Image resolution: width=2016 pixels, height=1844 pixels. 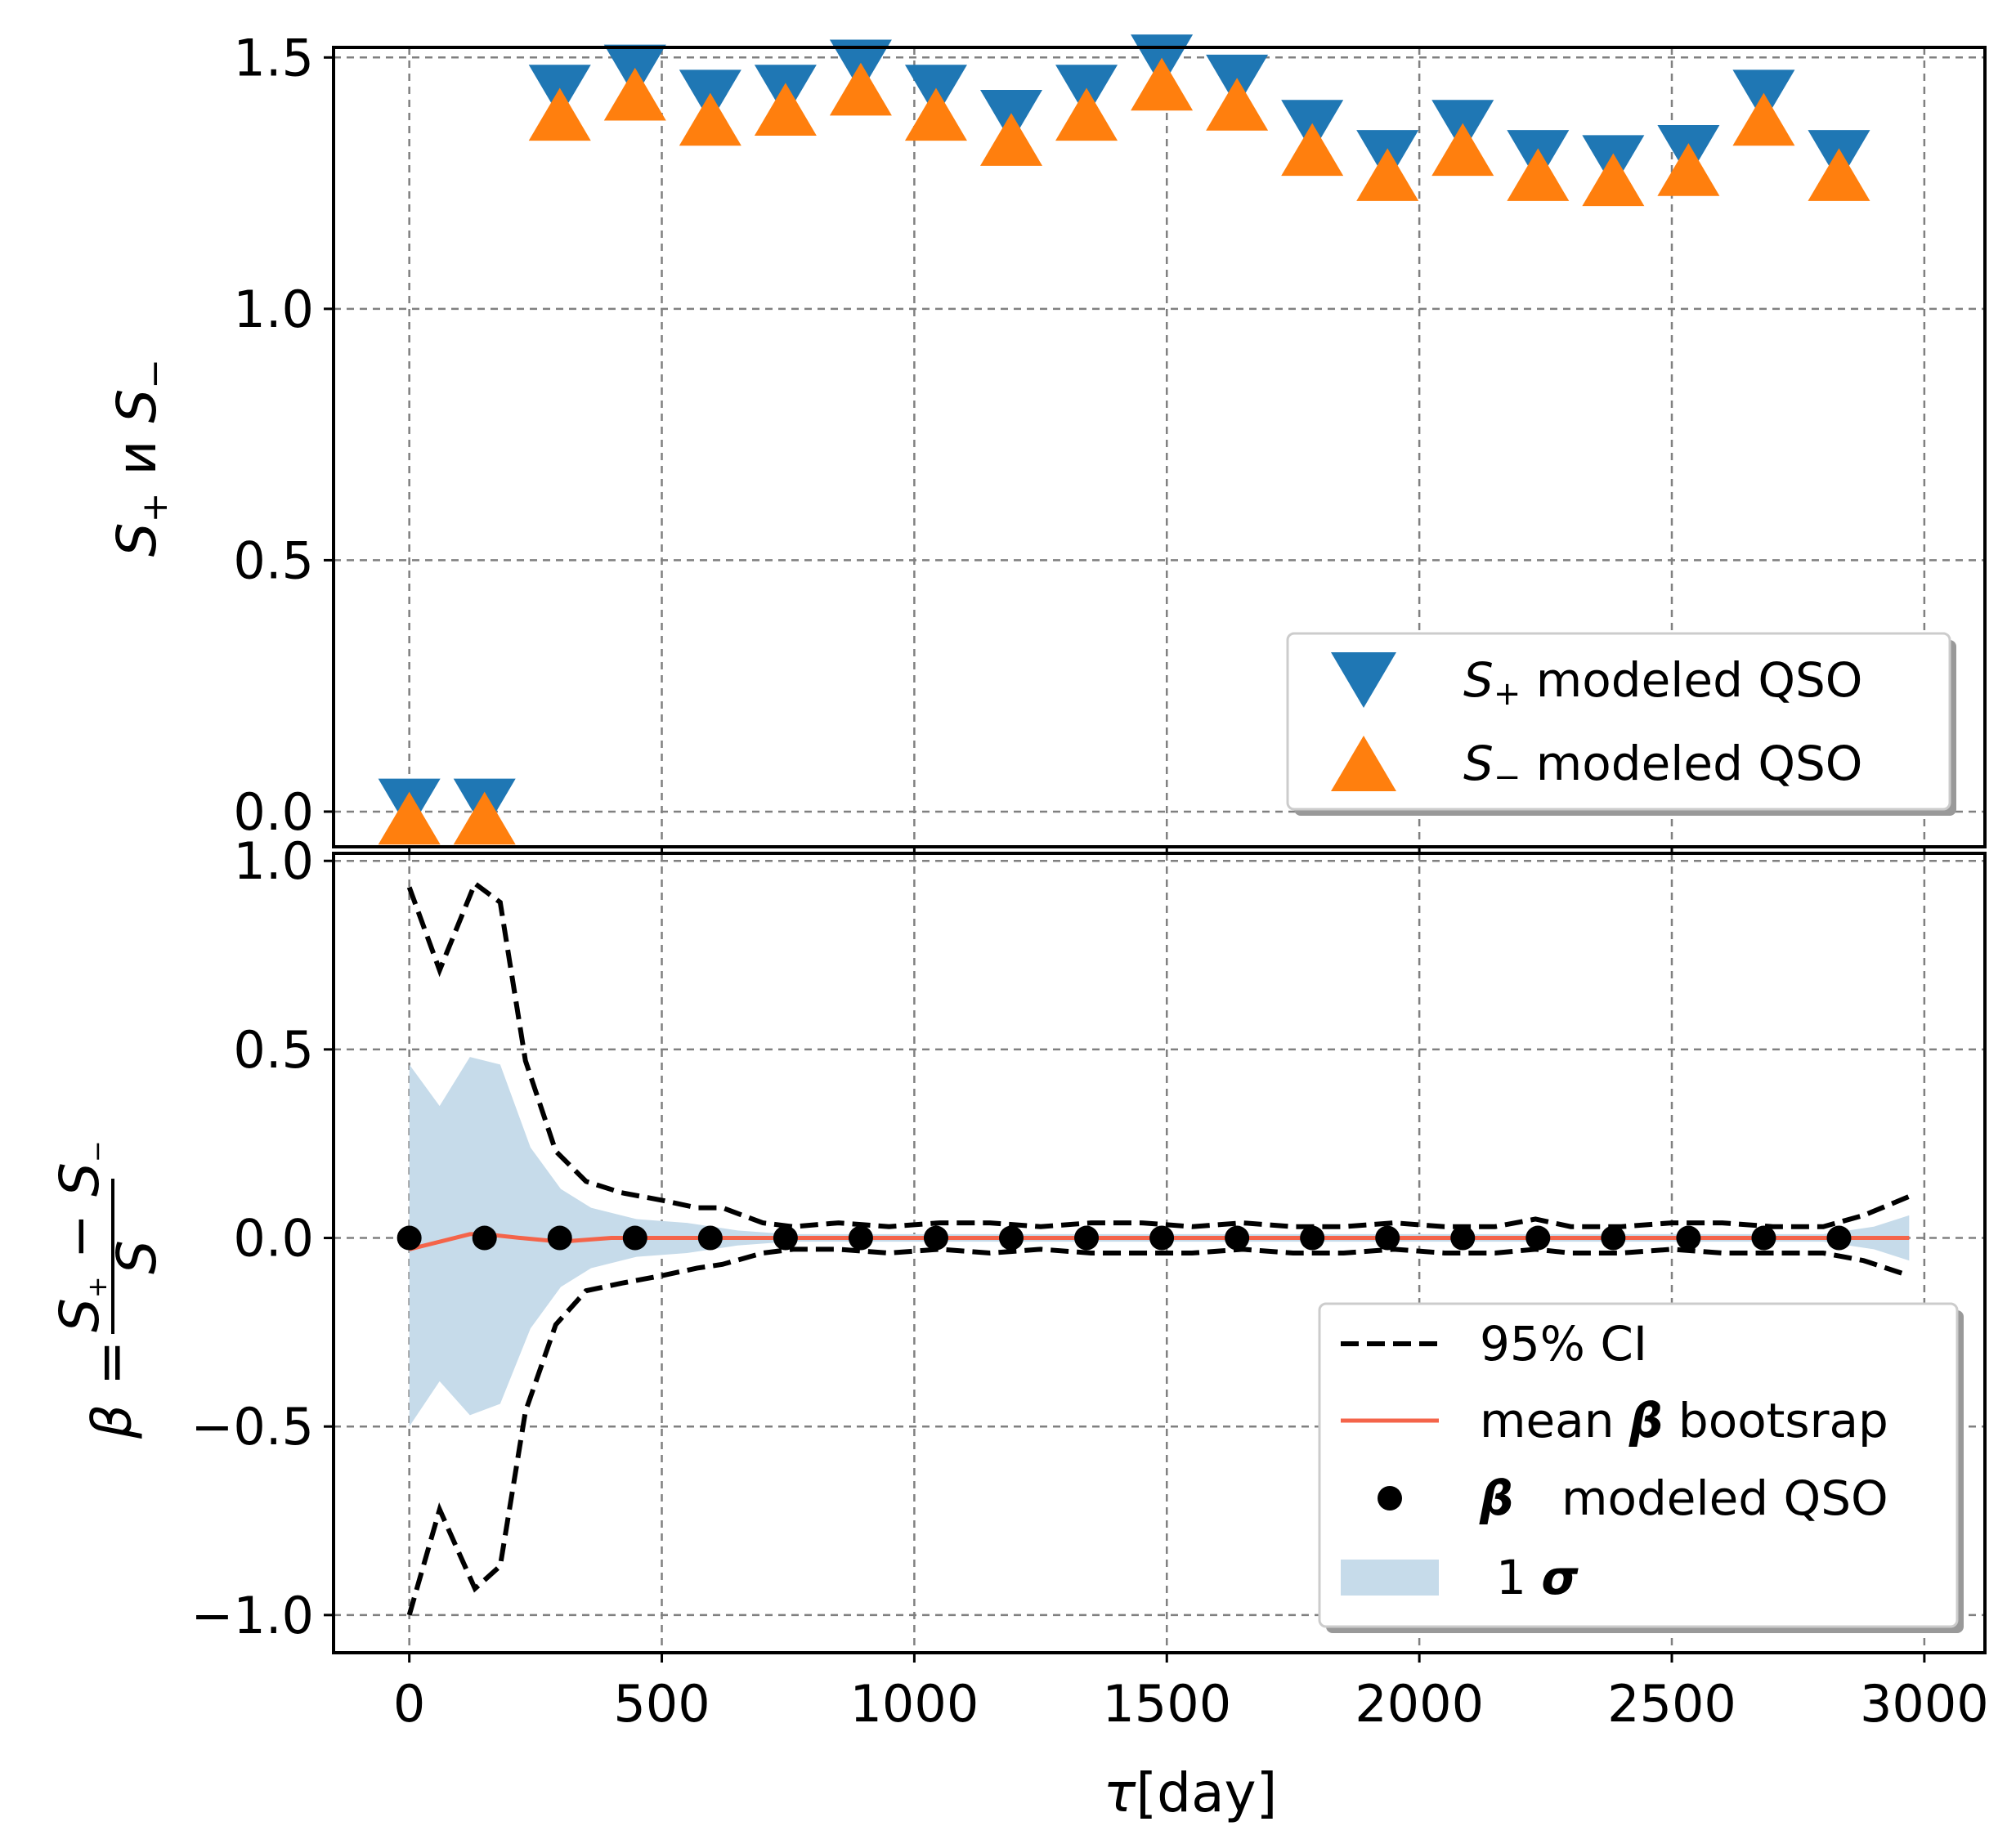 What do you see at coordinates (273, 812) in the screenshot?
I see `top-ytick-label: 0.0` at bounding box center [273, 812].